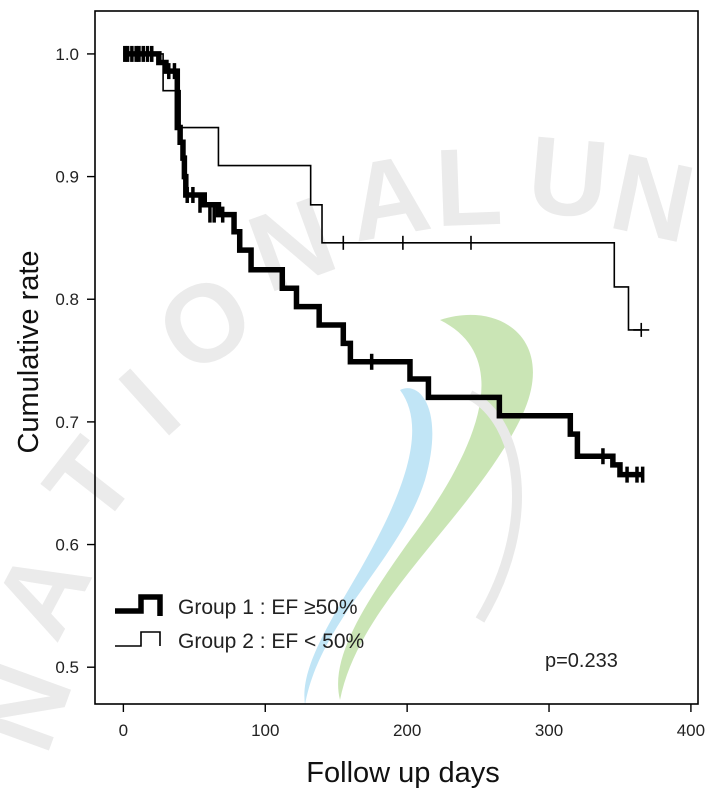 The width and height of the screenshot is (708, 790). I want to click on y-tick-label-2: 0.7, so click(67, 422).